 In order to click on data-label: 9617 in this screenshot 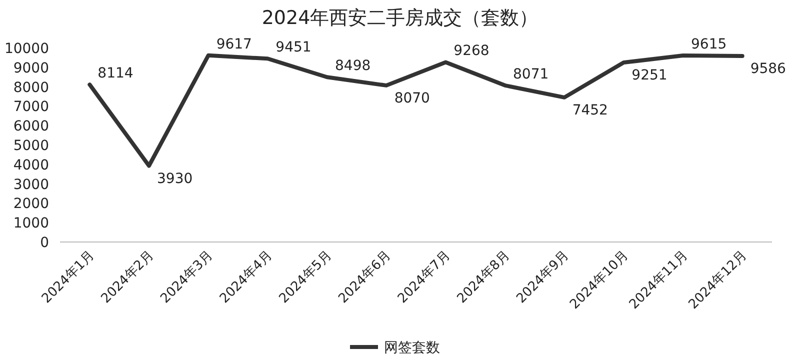, I will do `click(234, 44)`.